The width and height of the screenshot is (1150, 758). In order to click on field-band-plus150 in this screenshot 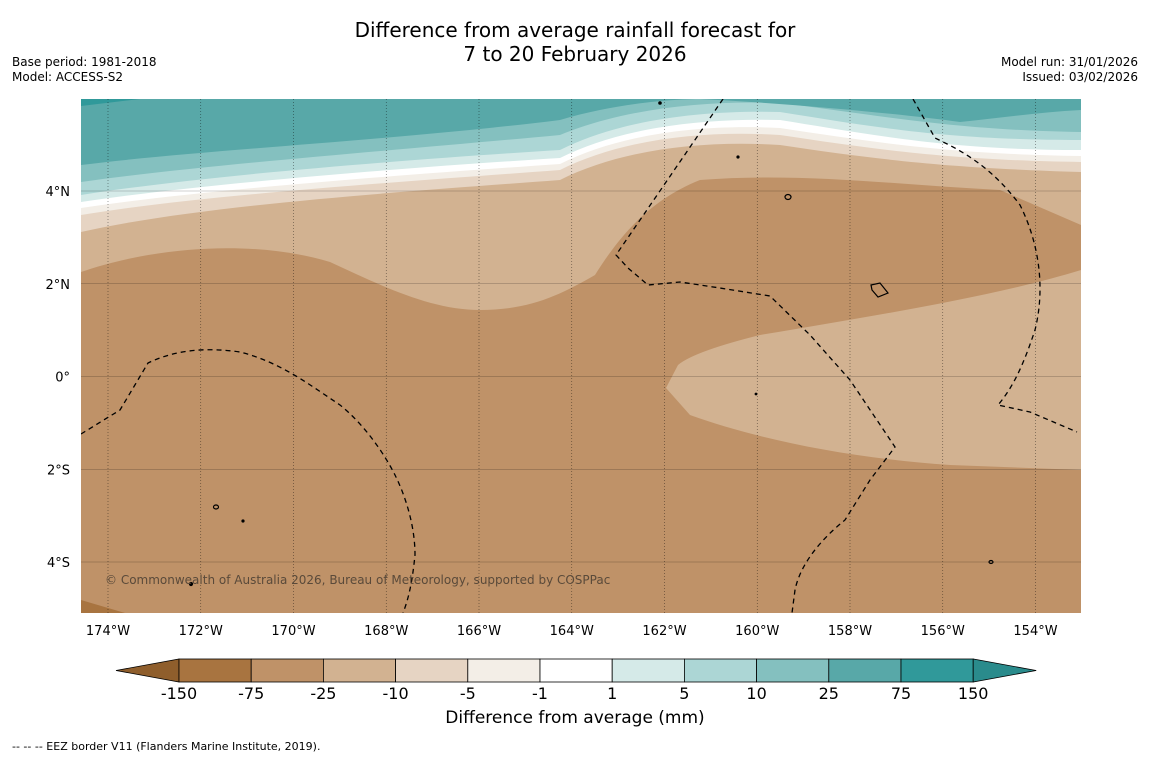, I will do `click(110, 102)`.